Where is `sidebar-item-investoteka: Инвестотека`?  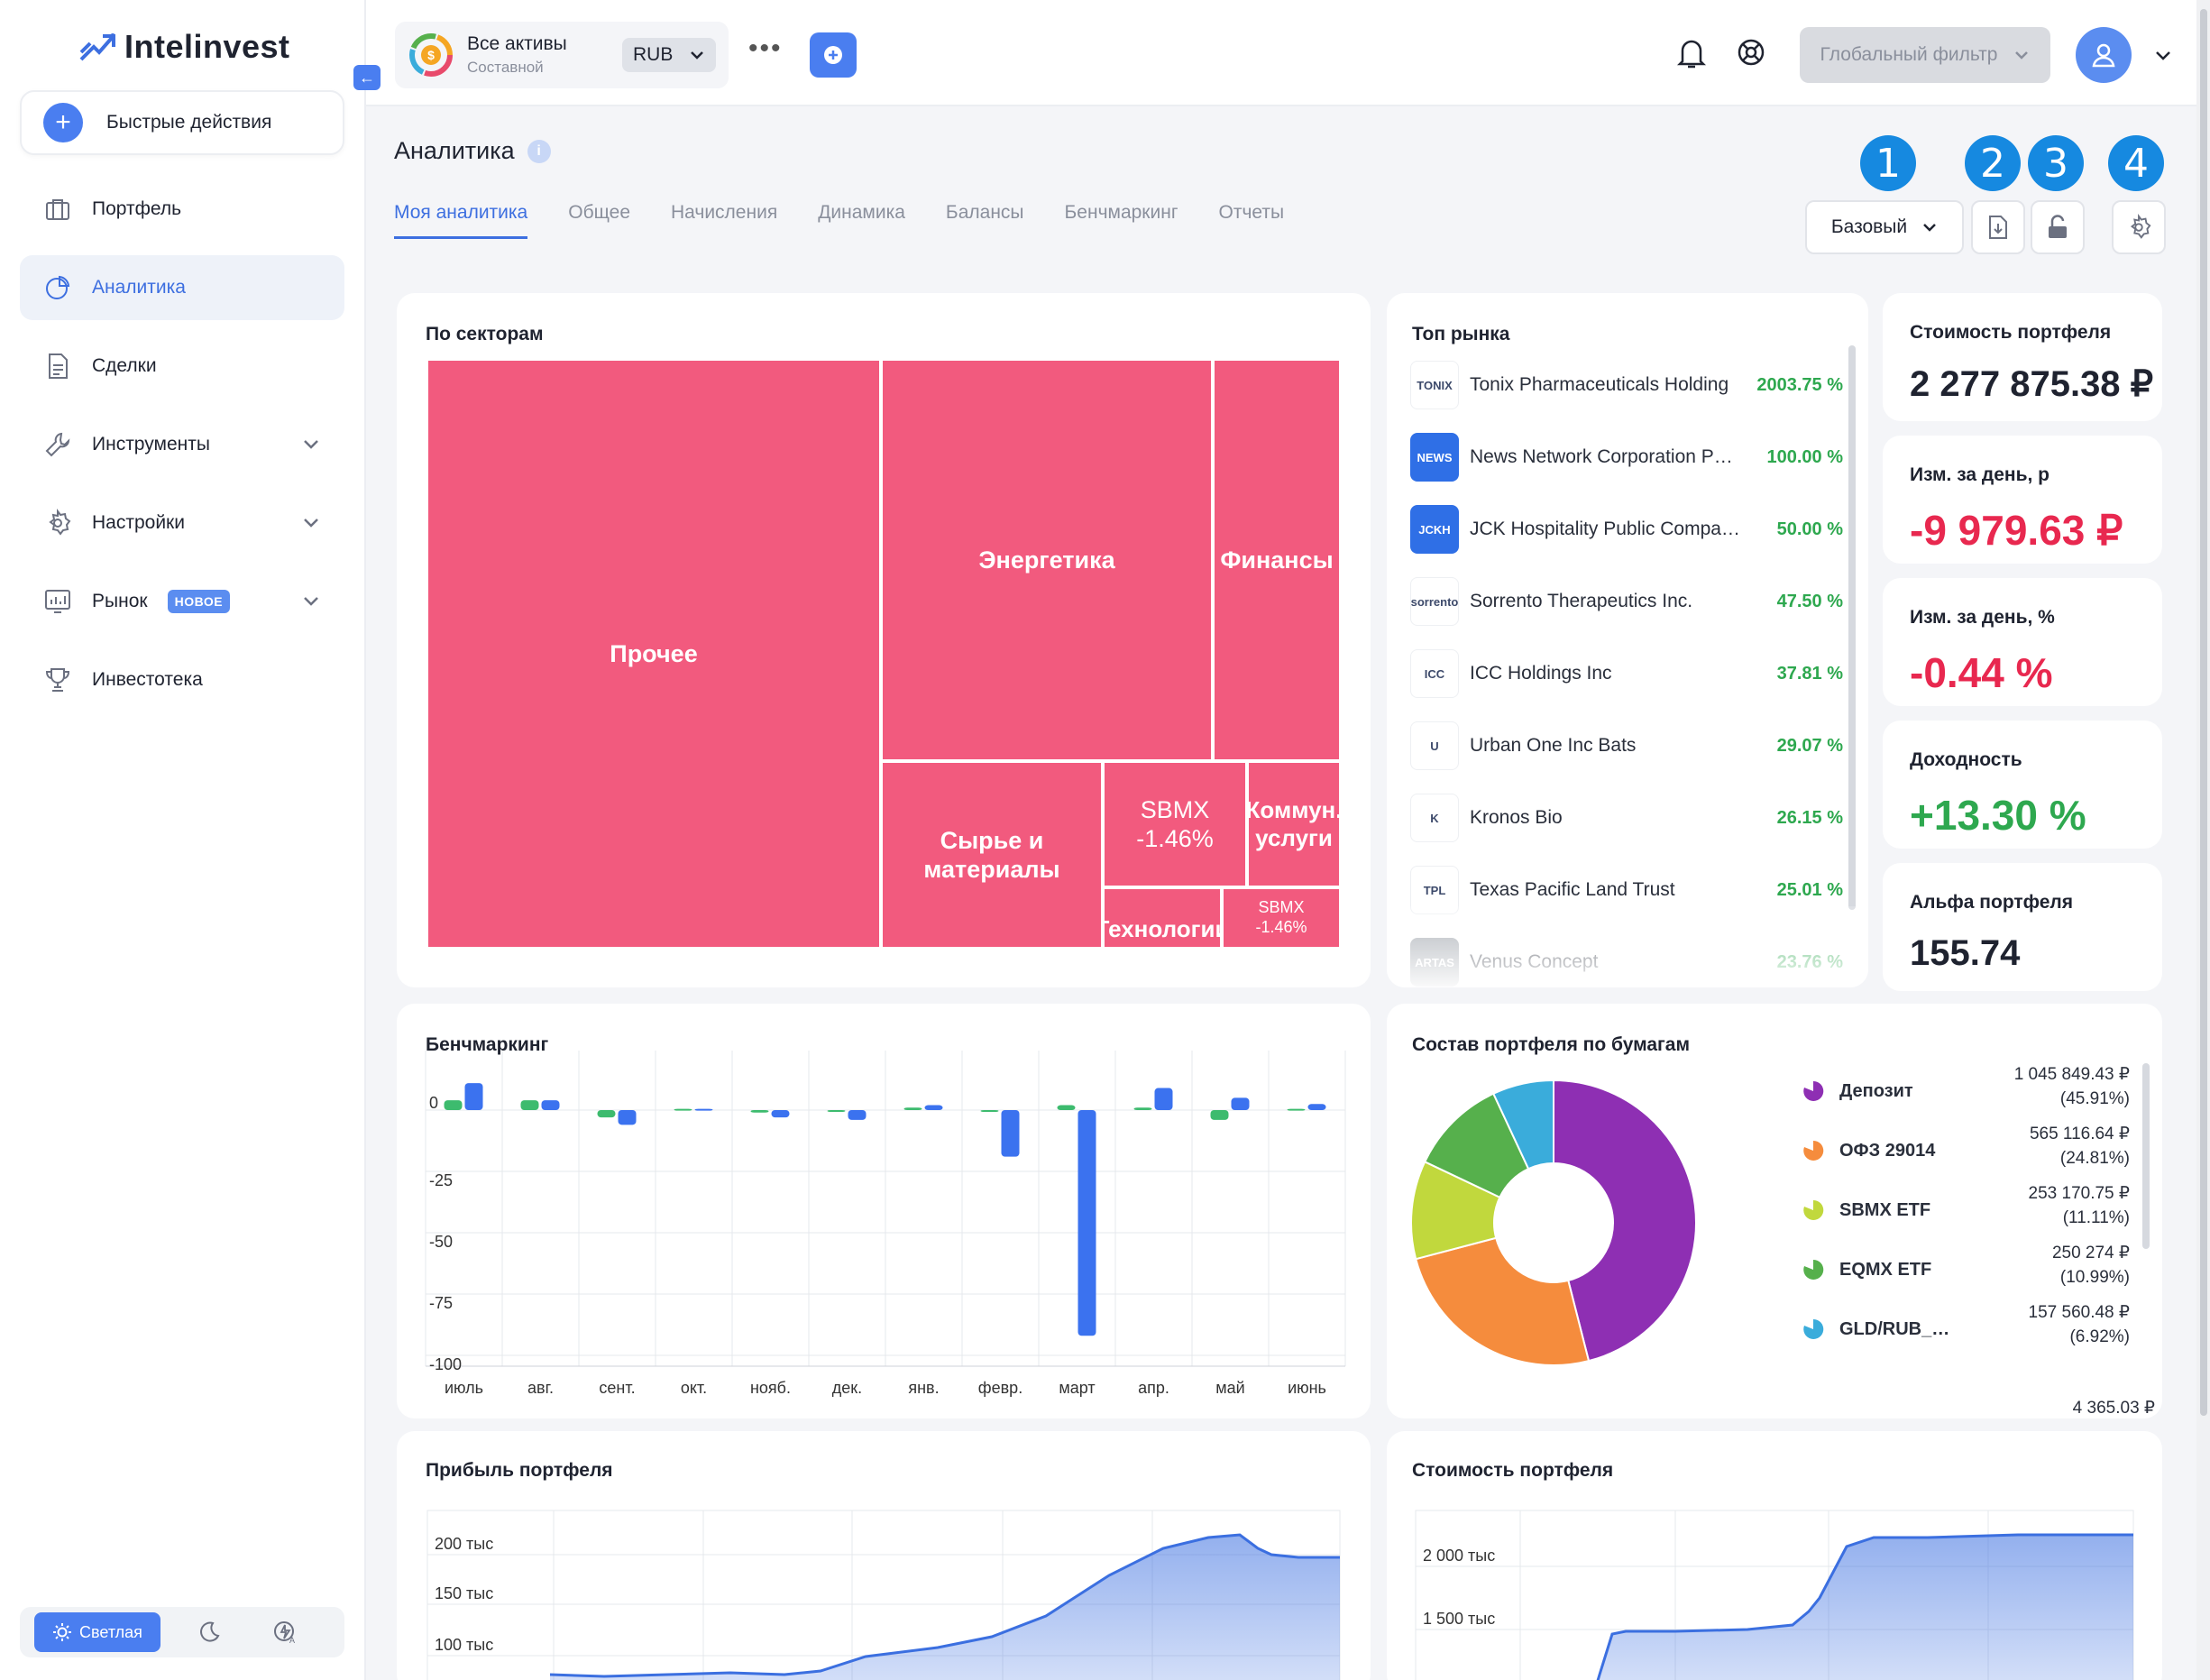
sidebar-item-investoteka: Инвестотека is located at coordinates (182, 680).